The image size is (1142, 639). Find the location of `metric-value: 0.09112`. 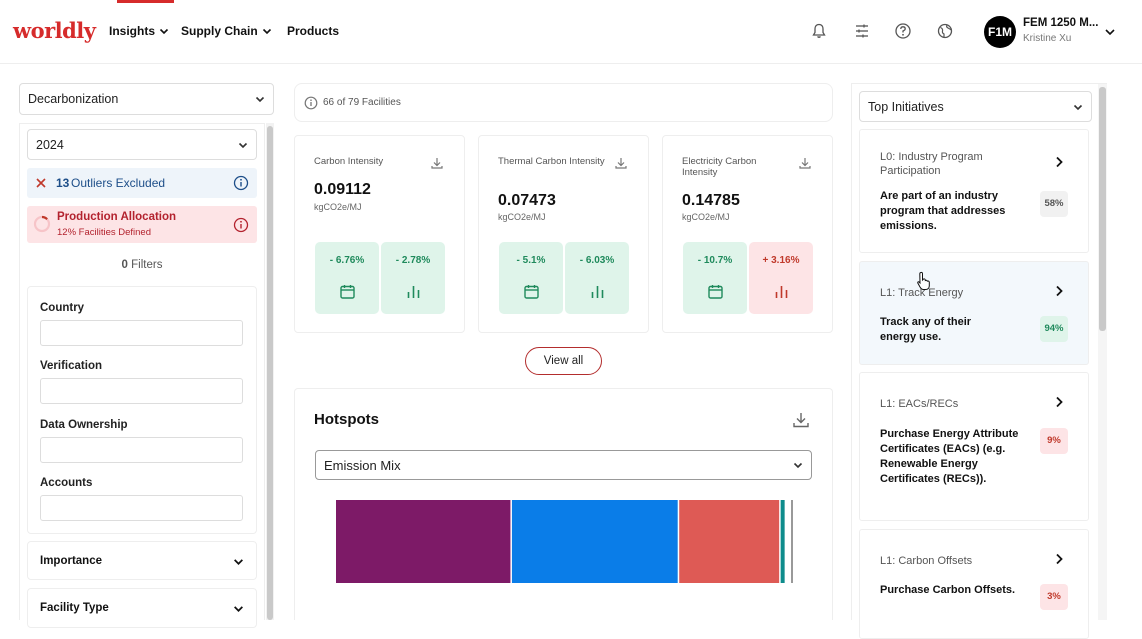

metric-value: 0.09112 is located at coordinates (342, 189).